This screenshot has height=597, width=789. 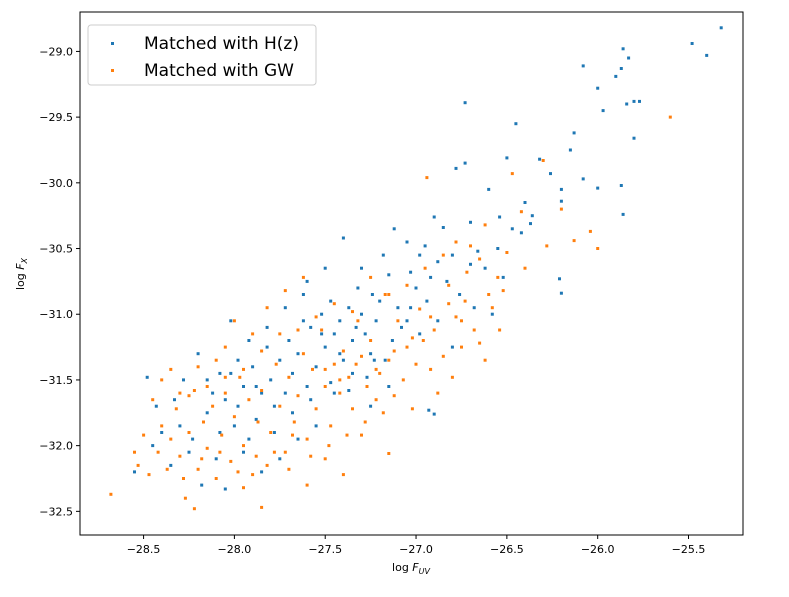 What do you see at coordinates (507, 549) in the screenshot?
I see `x-tick-label: −26.5` at bounding box center [507, 549].